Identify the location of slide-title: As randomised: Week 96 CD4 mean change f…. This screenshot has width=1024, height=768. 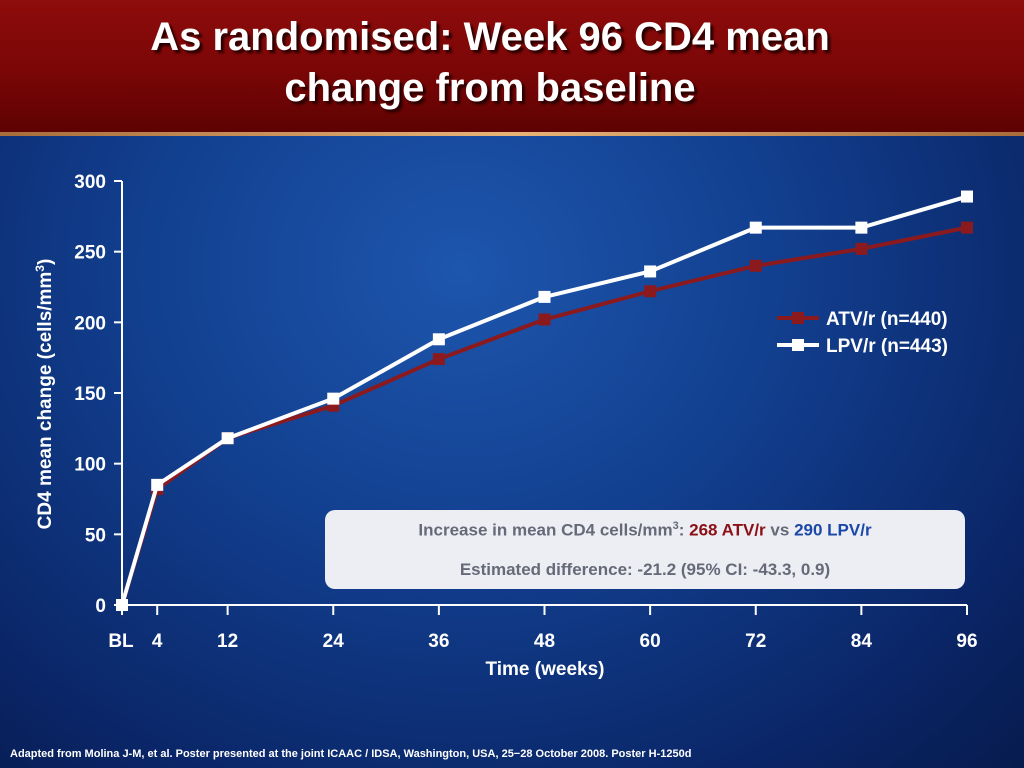
(490, 63).